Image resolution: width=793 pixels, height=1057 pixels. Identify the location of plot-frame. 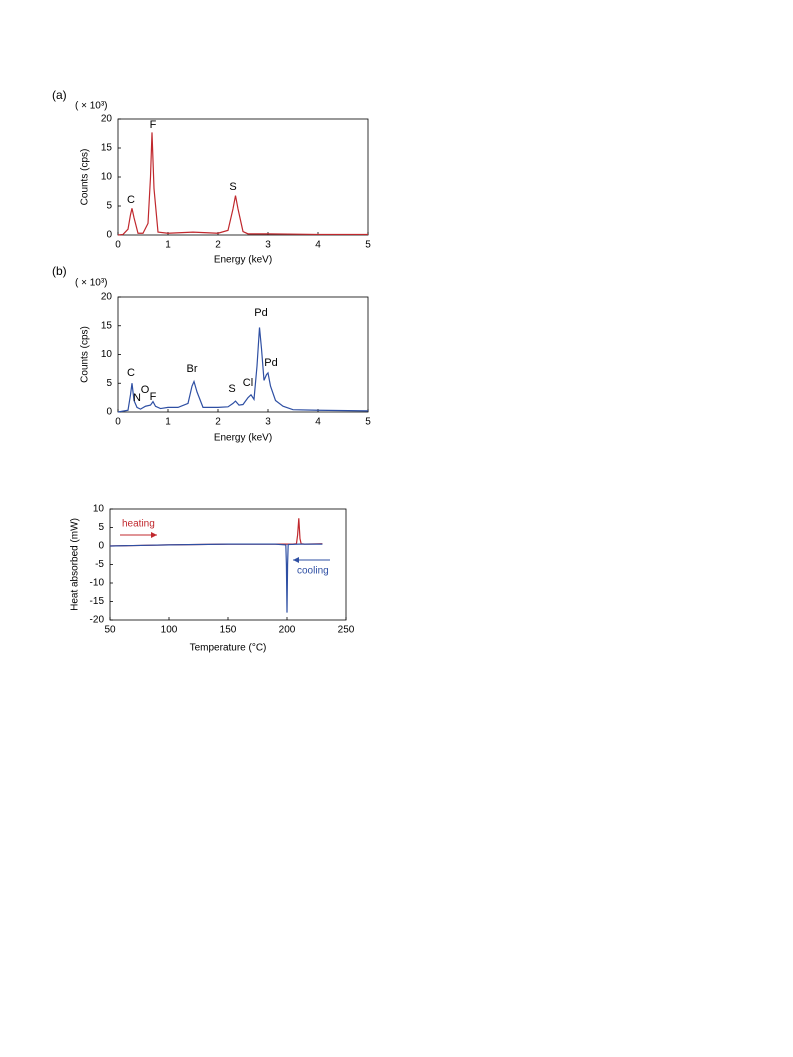
(243, 177).